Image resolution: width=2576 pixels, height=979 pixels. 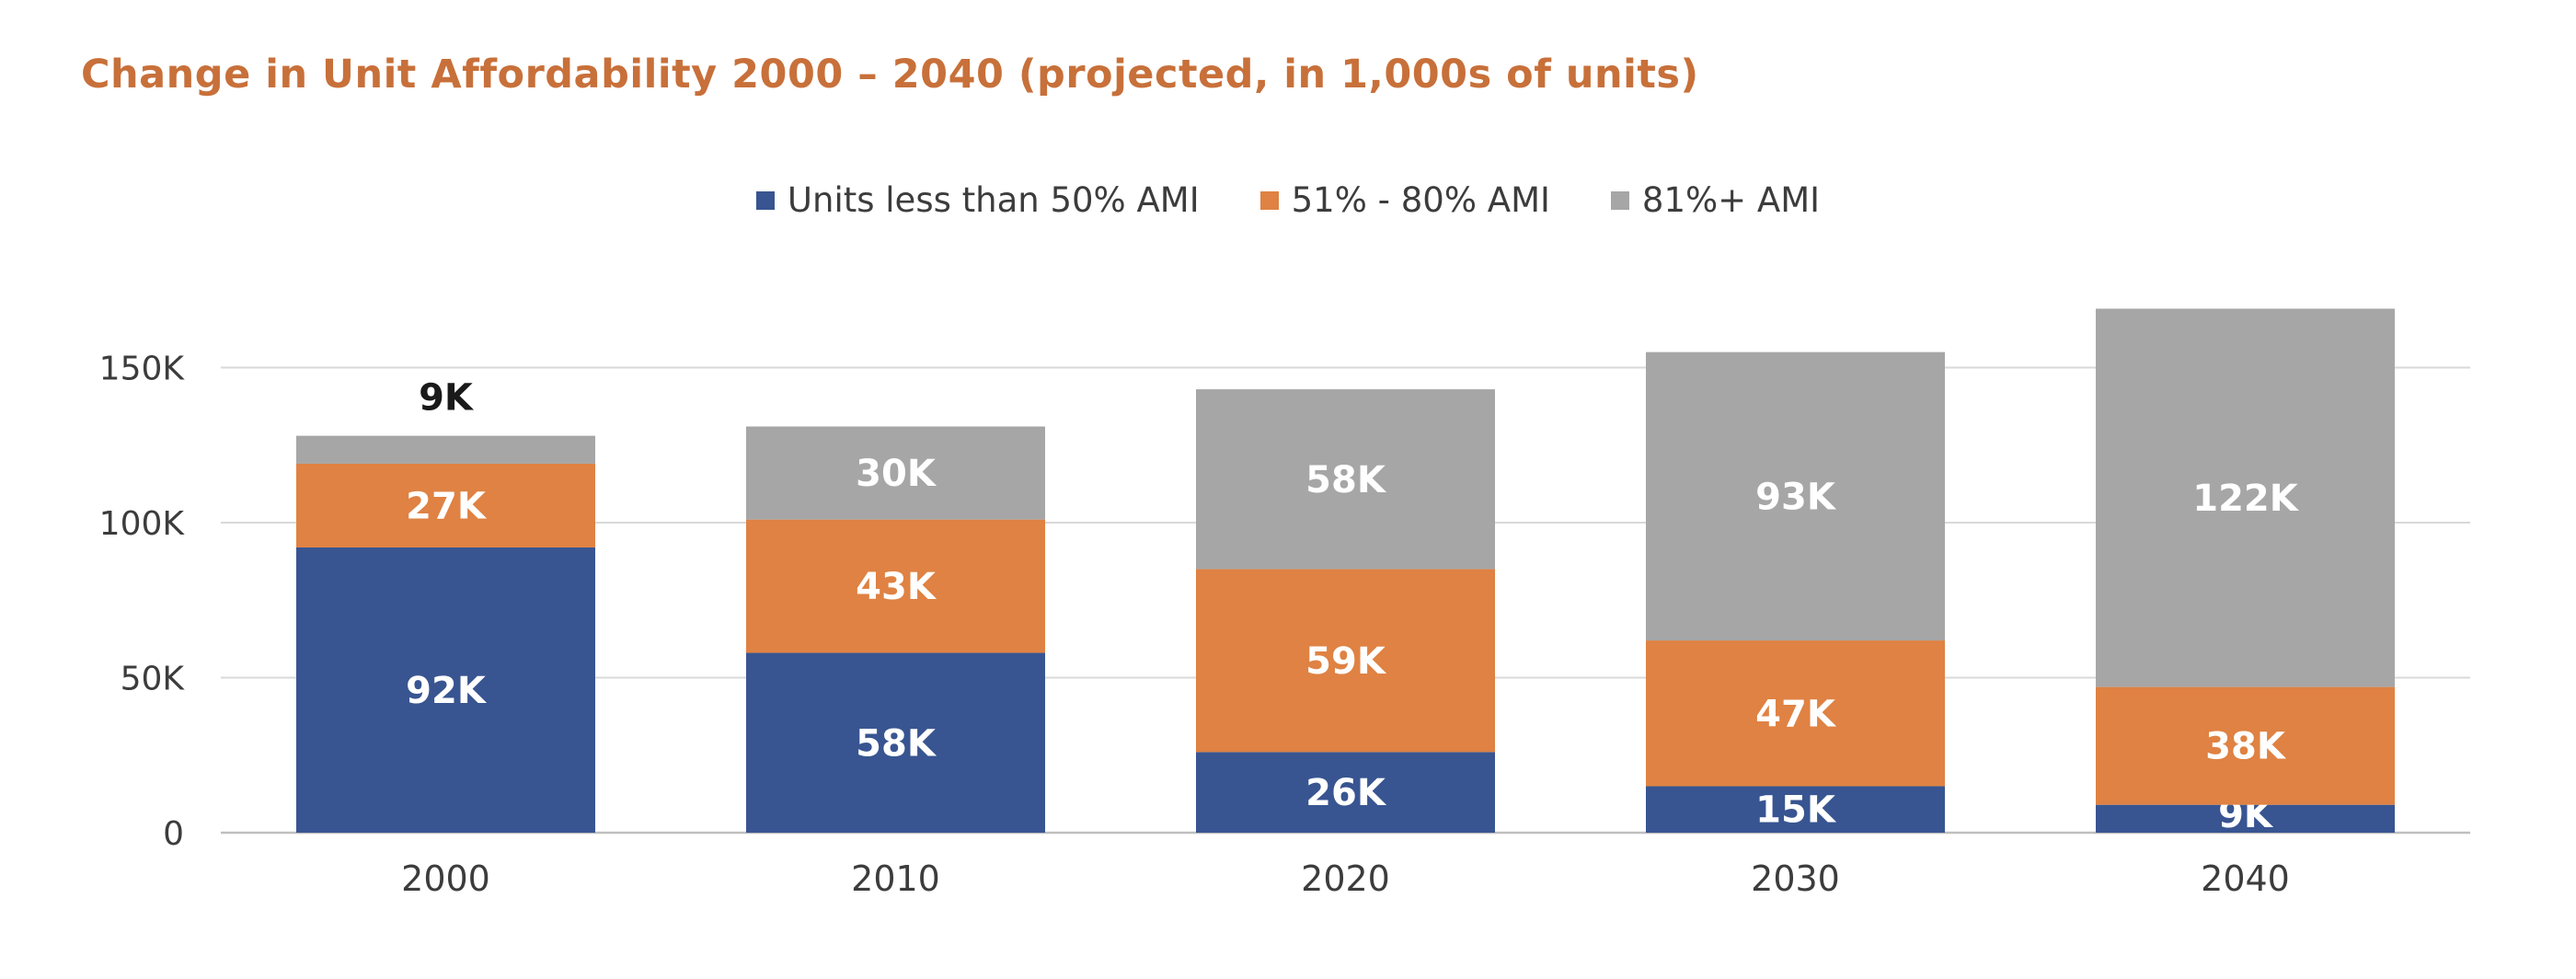 I want to click on bar-segment-2040-s2, so click(x=2245, y=497).